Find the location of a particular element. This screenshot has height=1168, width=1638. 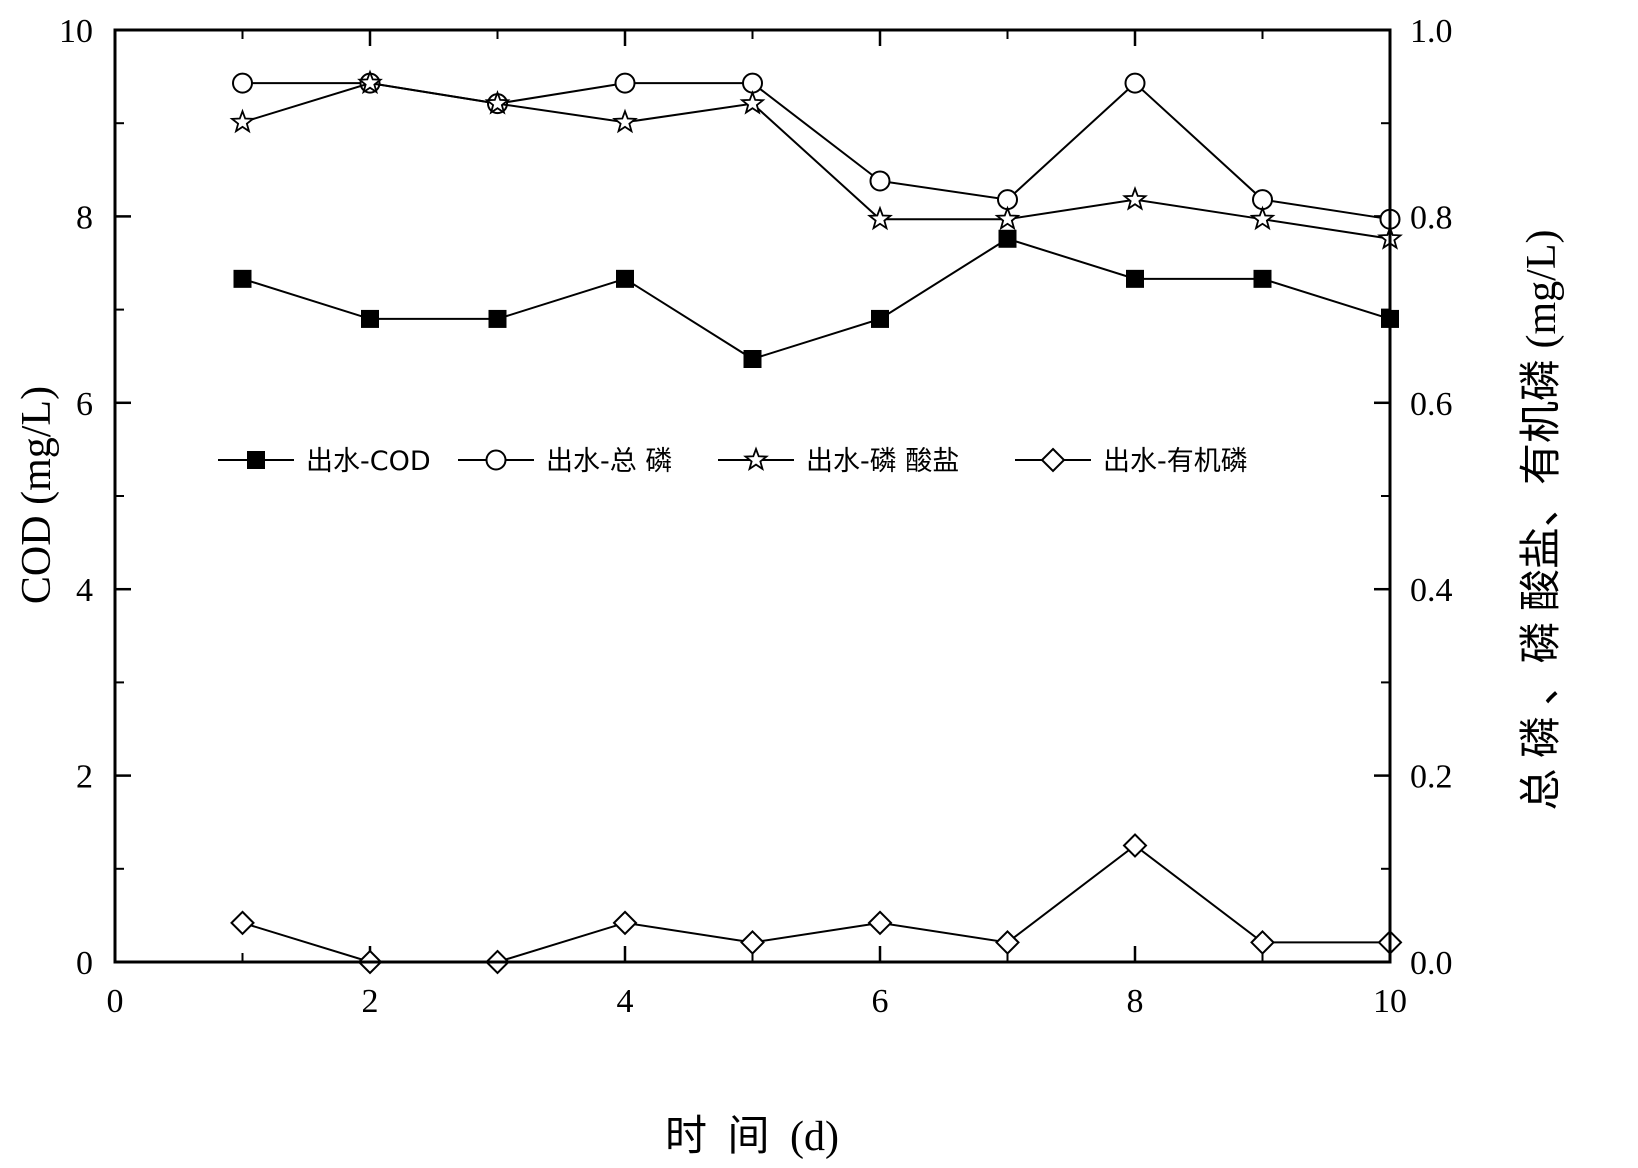

x-tick-label: 0 is located at coordinates (115, 1001).